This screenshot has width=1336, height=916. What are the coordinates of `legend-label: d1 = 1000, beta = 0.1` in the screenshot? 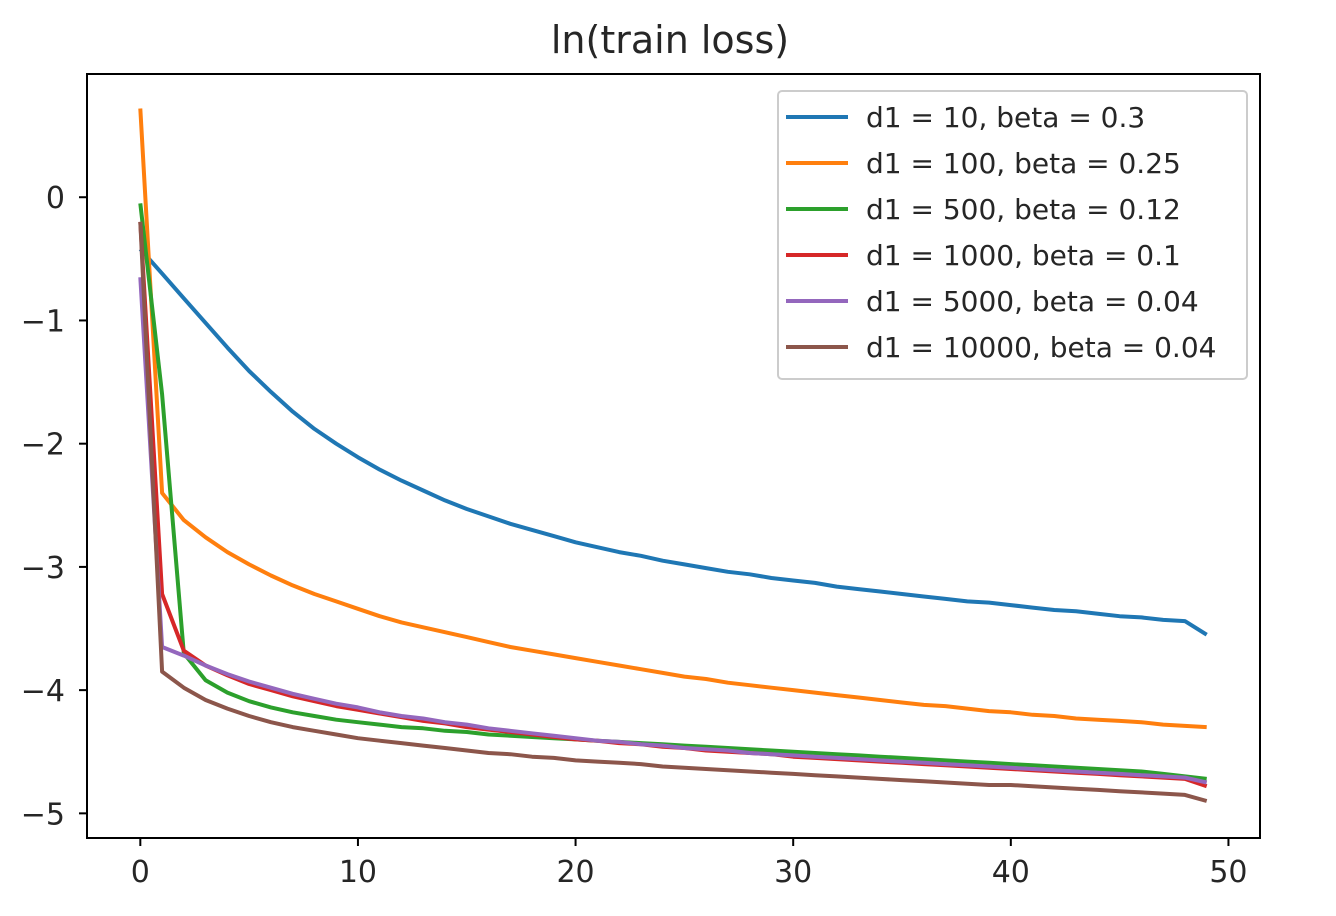 It's located at (1023, 255).